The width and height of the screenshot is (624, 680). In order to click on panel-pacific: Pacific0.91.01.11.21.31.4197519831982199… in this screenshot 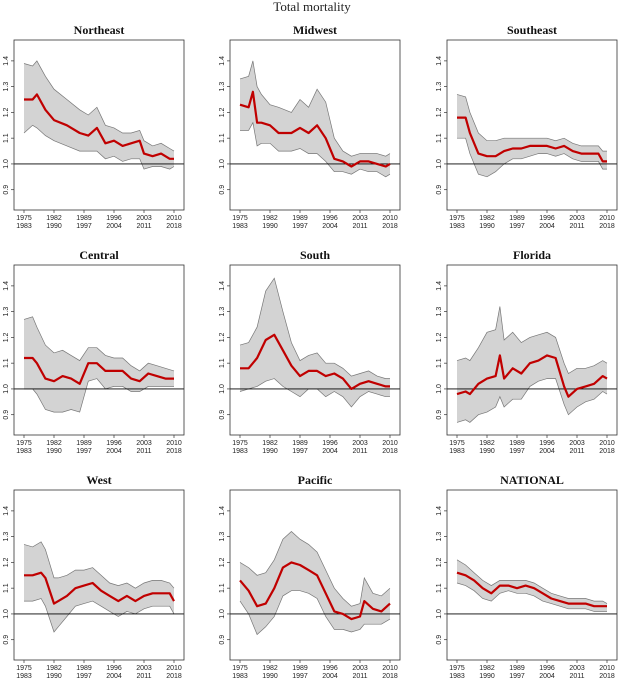, I will do `click(310, 576)`.